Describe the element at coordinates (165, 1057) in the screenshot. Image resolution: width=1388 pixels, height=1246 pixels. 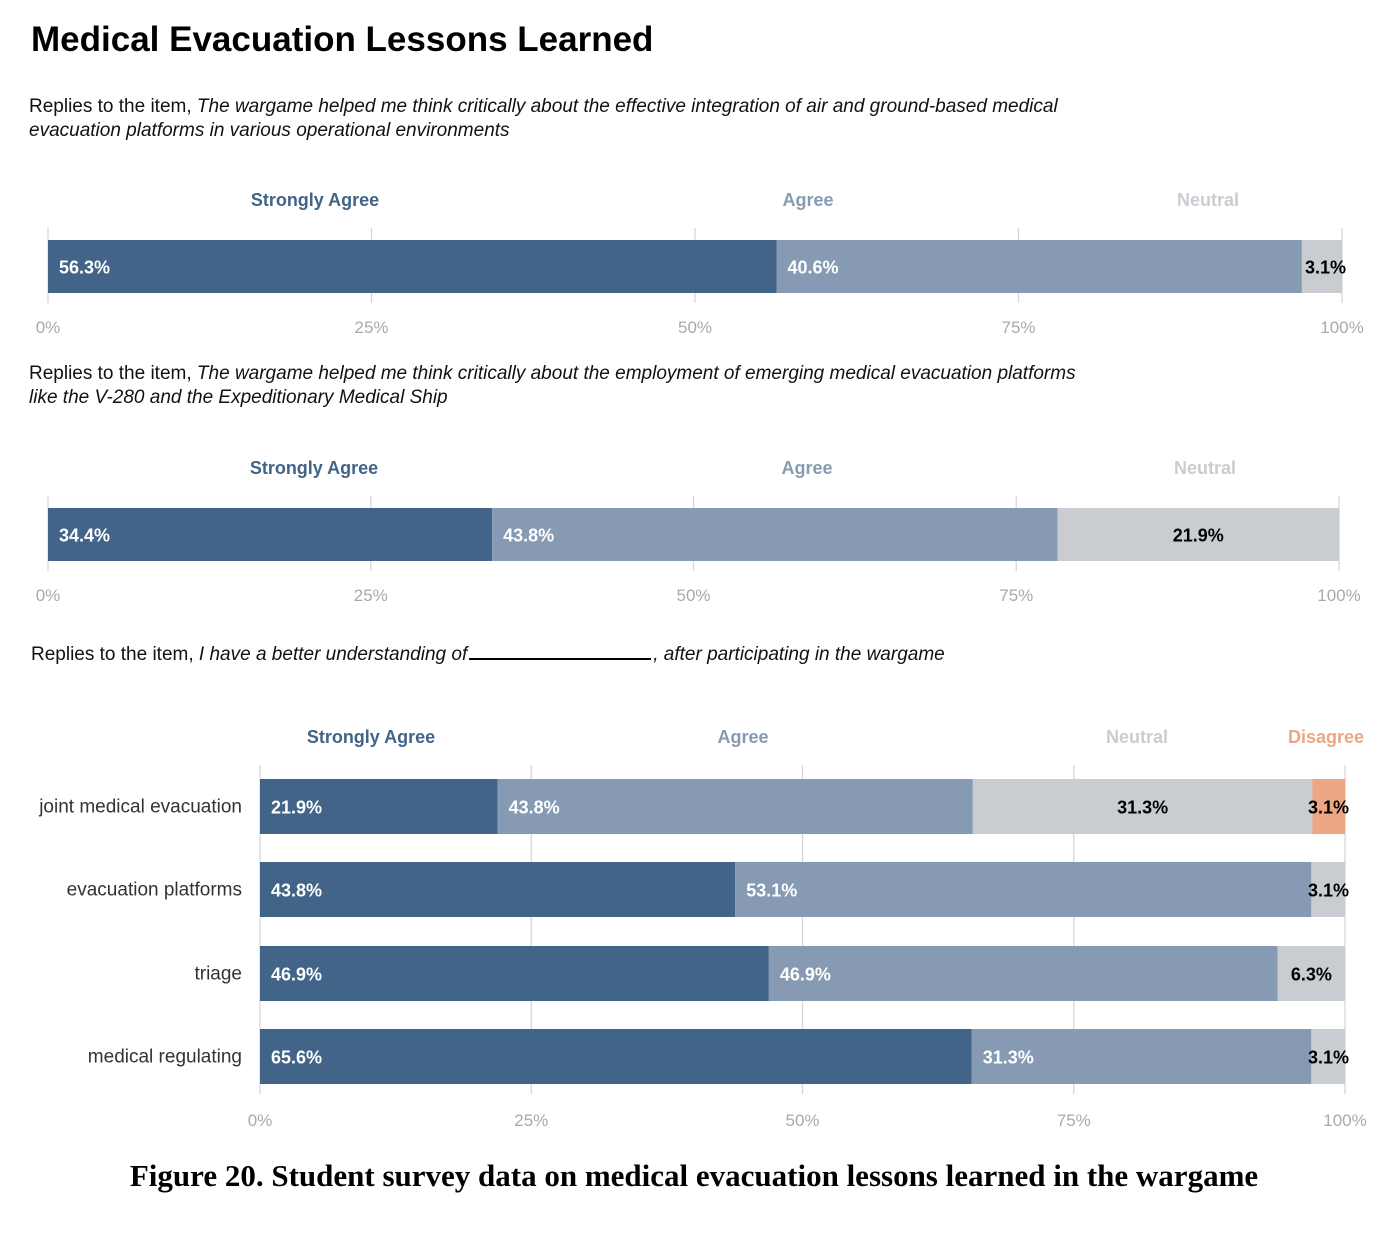
I see `category-label: medical regulating` at that location.